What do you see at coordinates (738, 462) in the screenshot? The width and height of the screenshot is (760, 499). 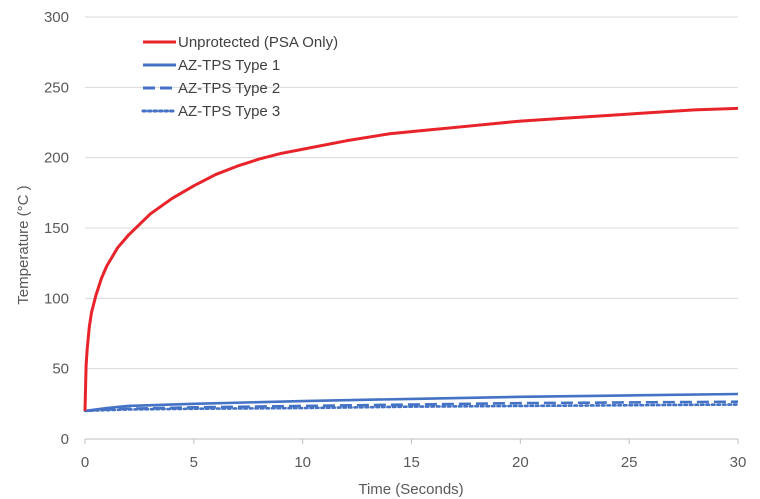 I see `x-tick-label: 30` at bounding box center [738, 462].